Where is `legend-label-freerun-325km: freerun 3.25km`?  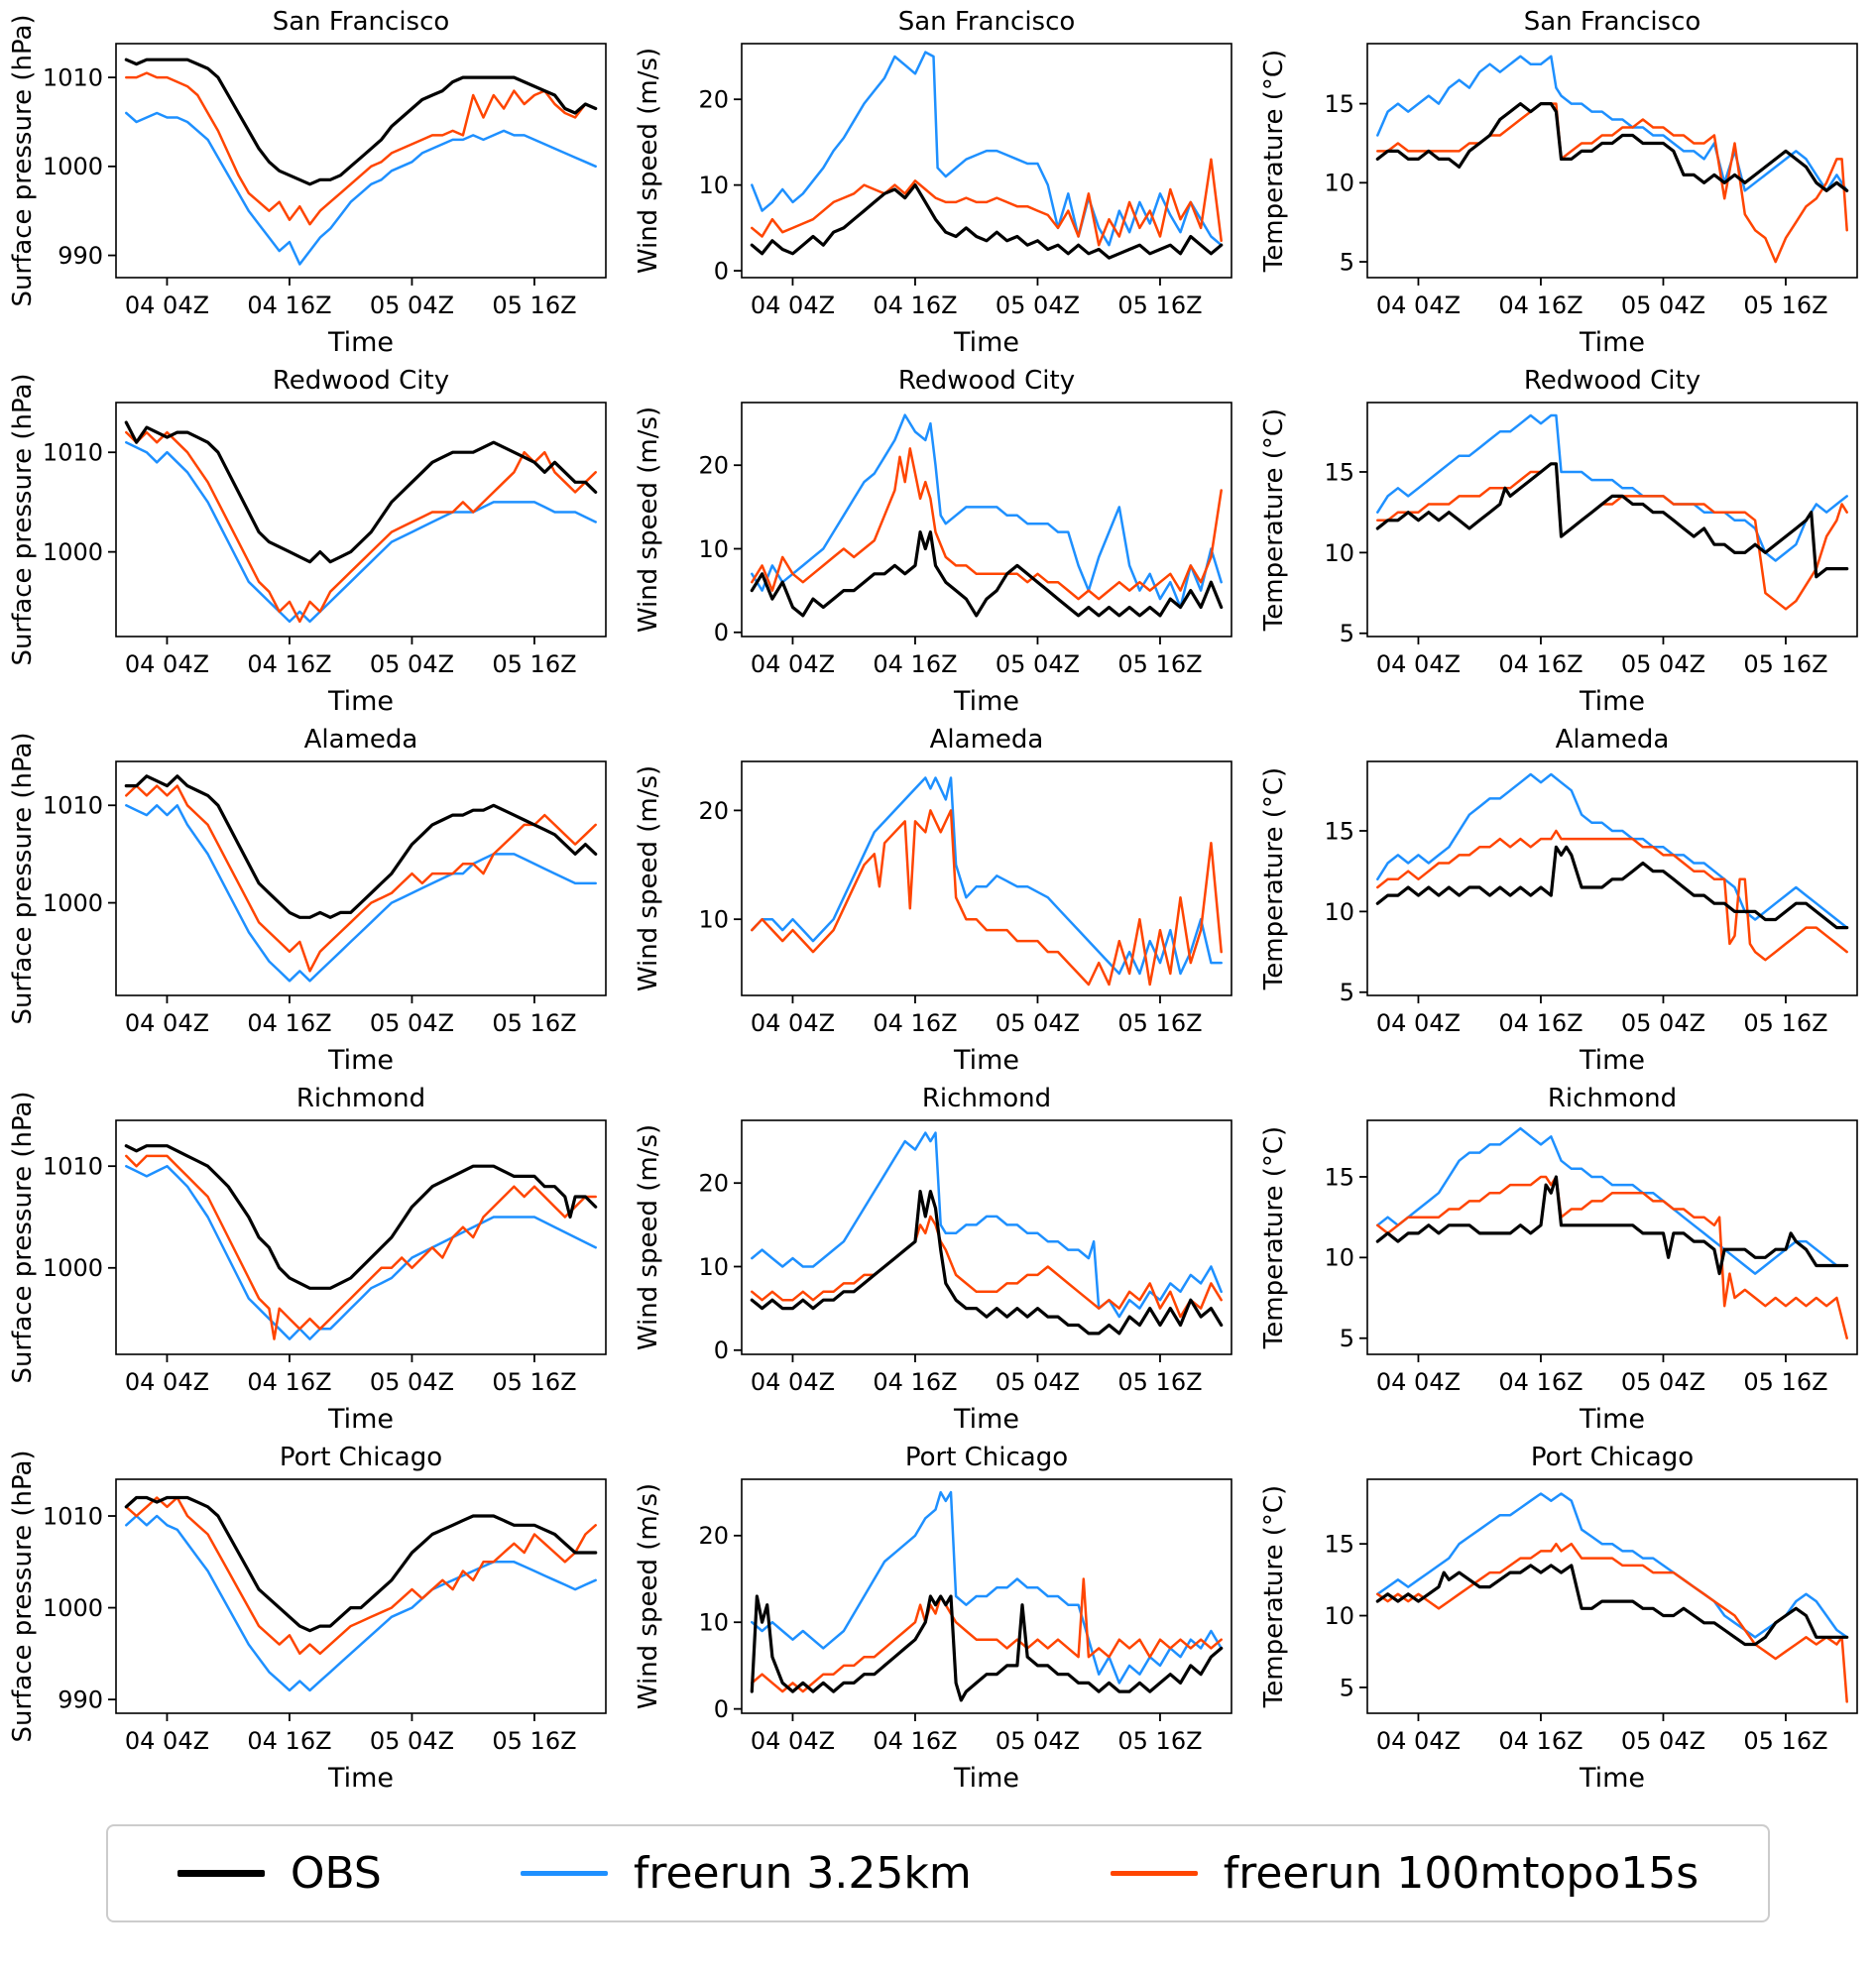
legend-label-freerun-325km: freerun 3.25km is located at coordinates (802, 1873).